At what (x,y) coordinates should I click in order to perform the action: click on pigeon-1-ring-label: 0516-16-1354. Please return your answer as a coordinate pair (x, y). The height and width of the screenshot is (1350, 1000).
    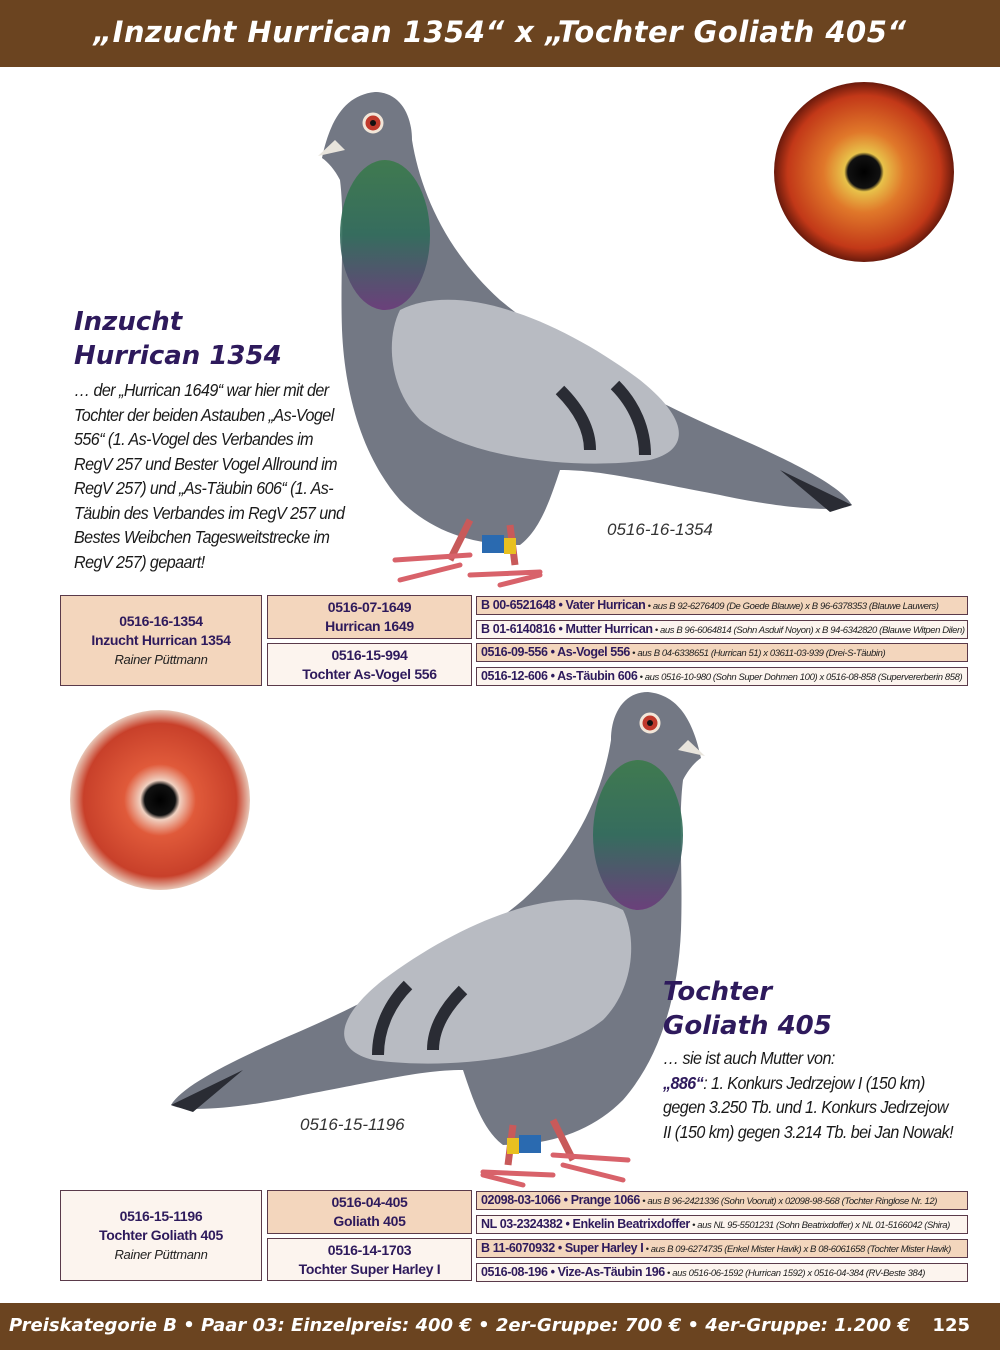
    Looking at the image, I should click on (660, 529).